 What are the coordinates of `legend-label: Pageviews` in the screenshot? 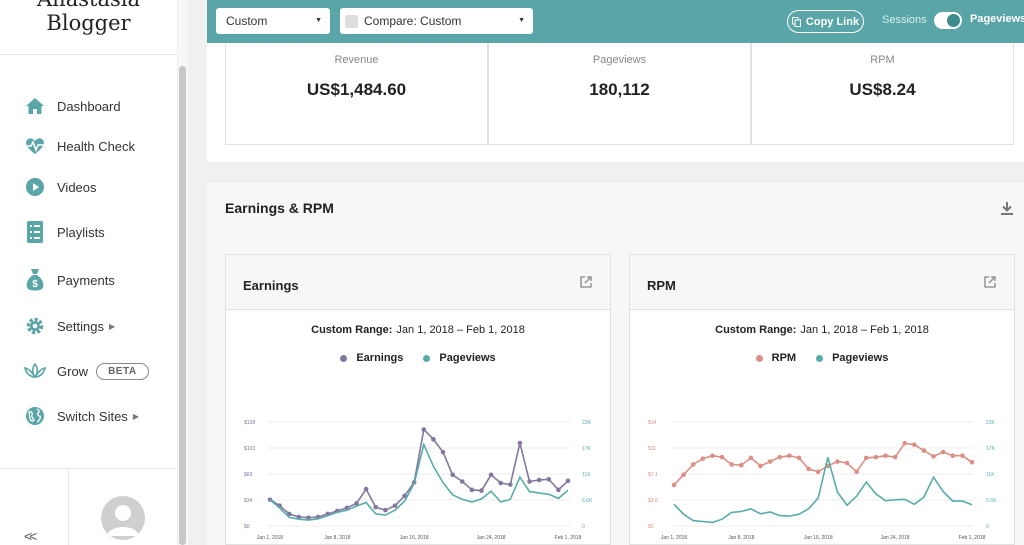 It's located at (860, 358).